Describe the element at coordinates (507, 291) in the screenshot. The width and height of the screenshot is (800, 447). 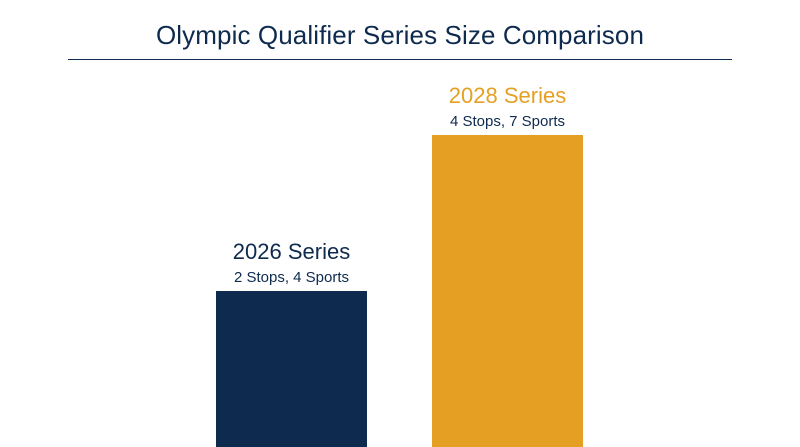
I see `bar-2028-series` at that location.